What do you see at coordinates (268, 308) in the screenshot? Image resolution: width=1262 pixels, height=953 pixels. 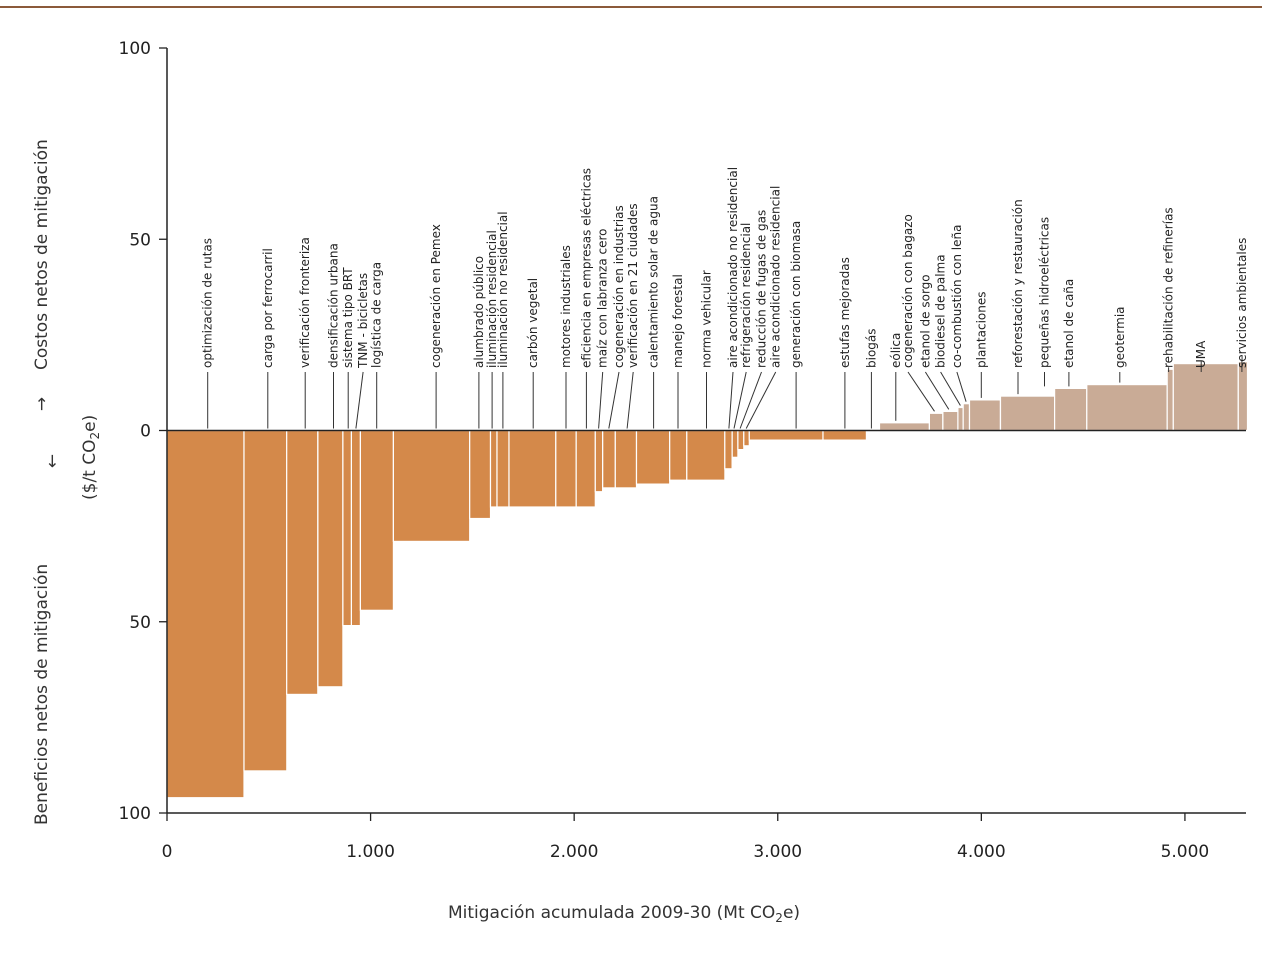 I see `bar-label-1: carga por ferrocarril` at bounding box center [268, 308].